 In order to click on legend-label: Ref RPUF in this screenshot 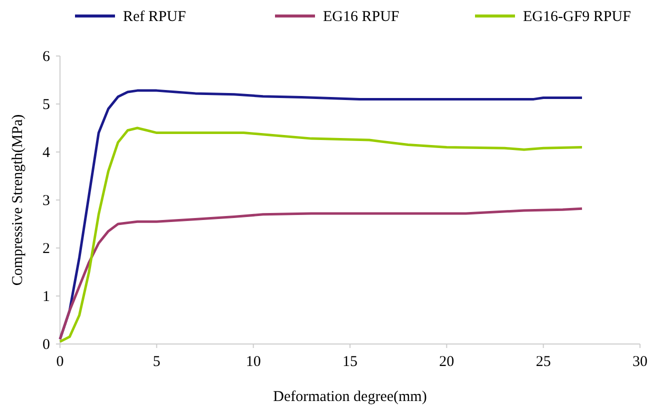, I will do `click(154, 17)`.